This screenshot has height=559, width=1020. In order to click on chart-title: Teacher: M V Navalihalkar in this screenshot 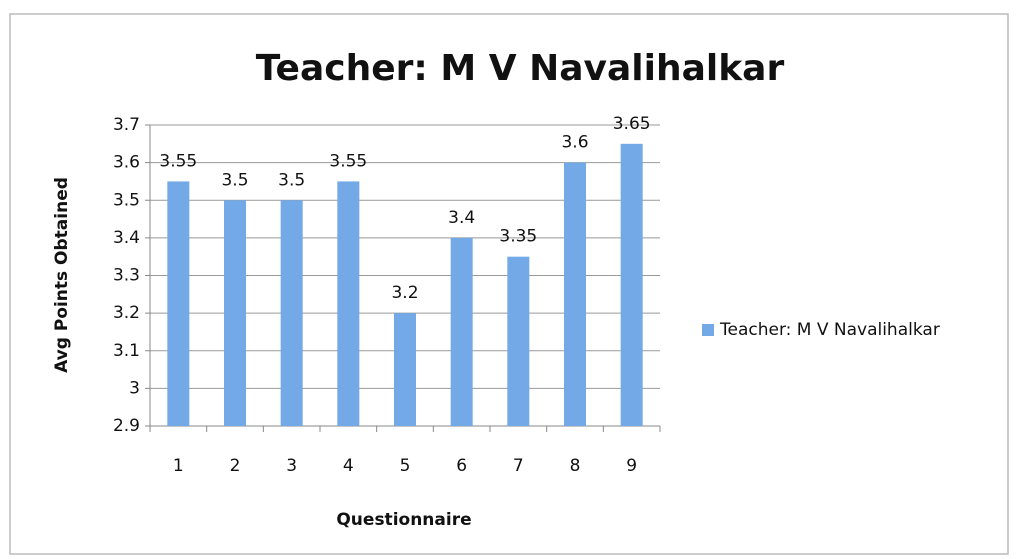, I will do `click(520, 68)`.